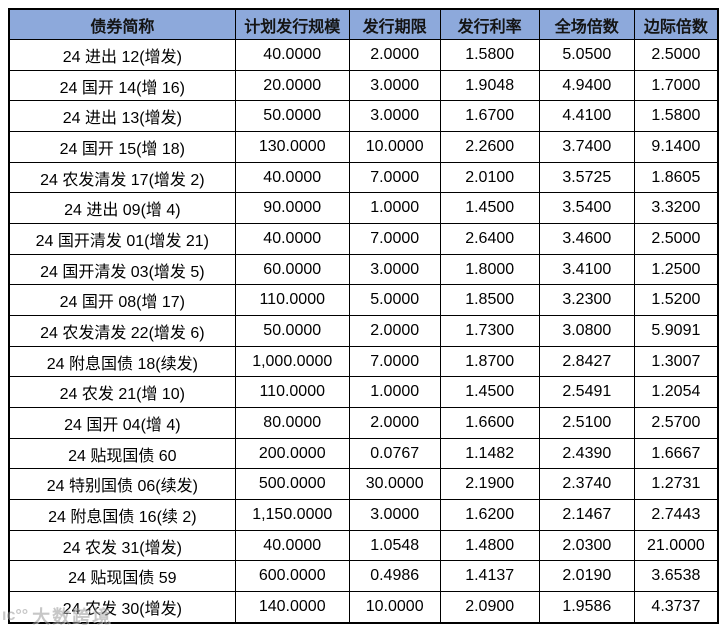 This screenshot has height=632, width=726. What do you see at coordinates (586, 423) in the screenshot?
I see `cell-full-bid-multiple: 2.5100` at bounding box center [586, 423].